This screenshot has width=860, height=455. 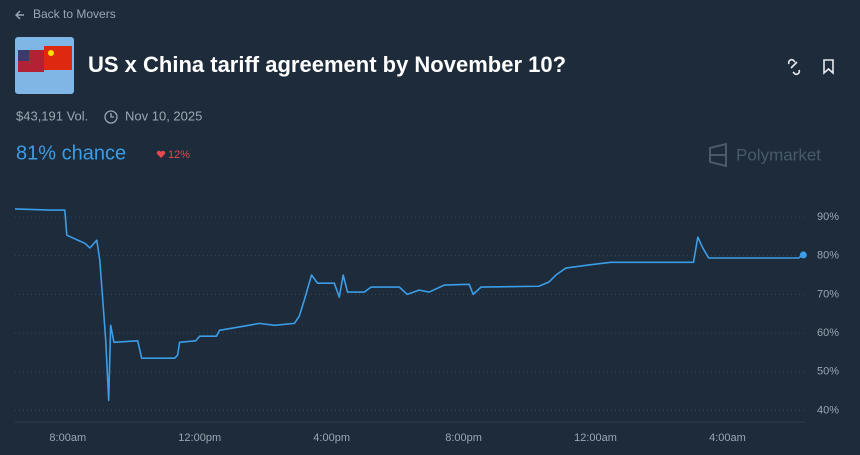 What do you see at coordinates (331, 438) in the screenshot?
I see `x-tick-label: 4:00pm` at bounding box center [331, 438].